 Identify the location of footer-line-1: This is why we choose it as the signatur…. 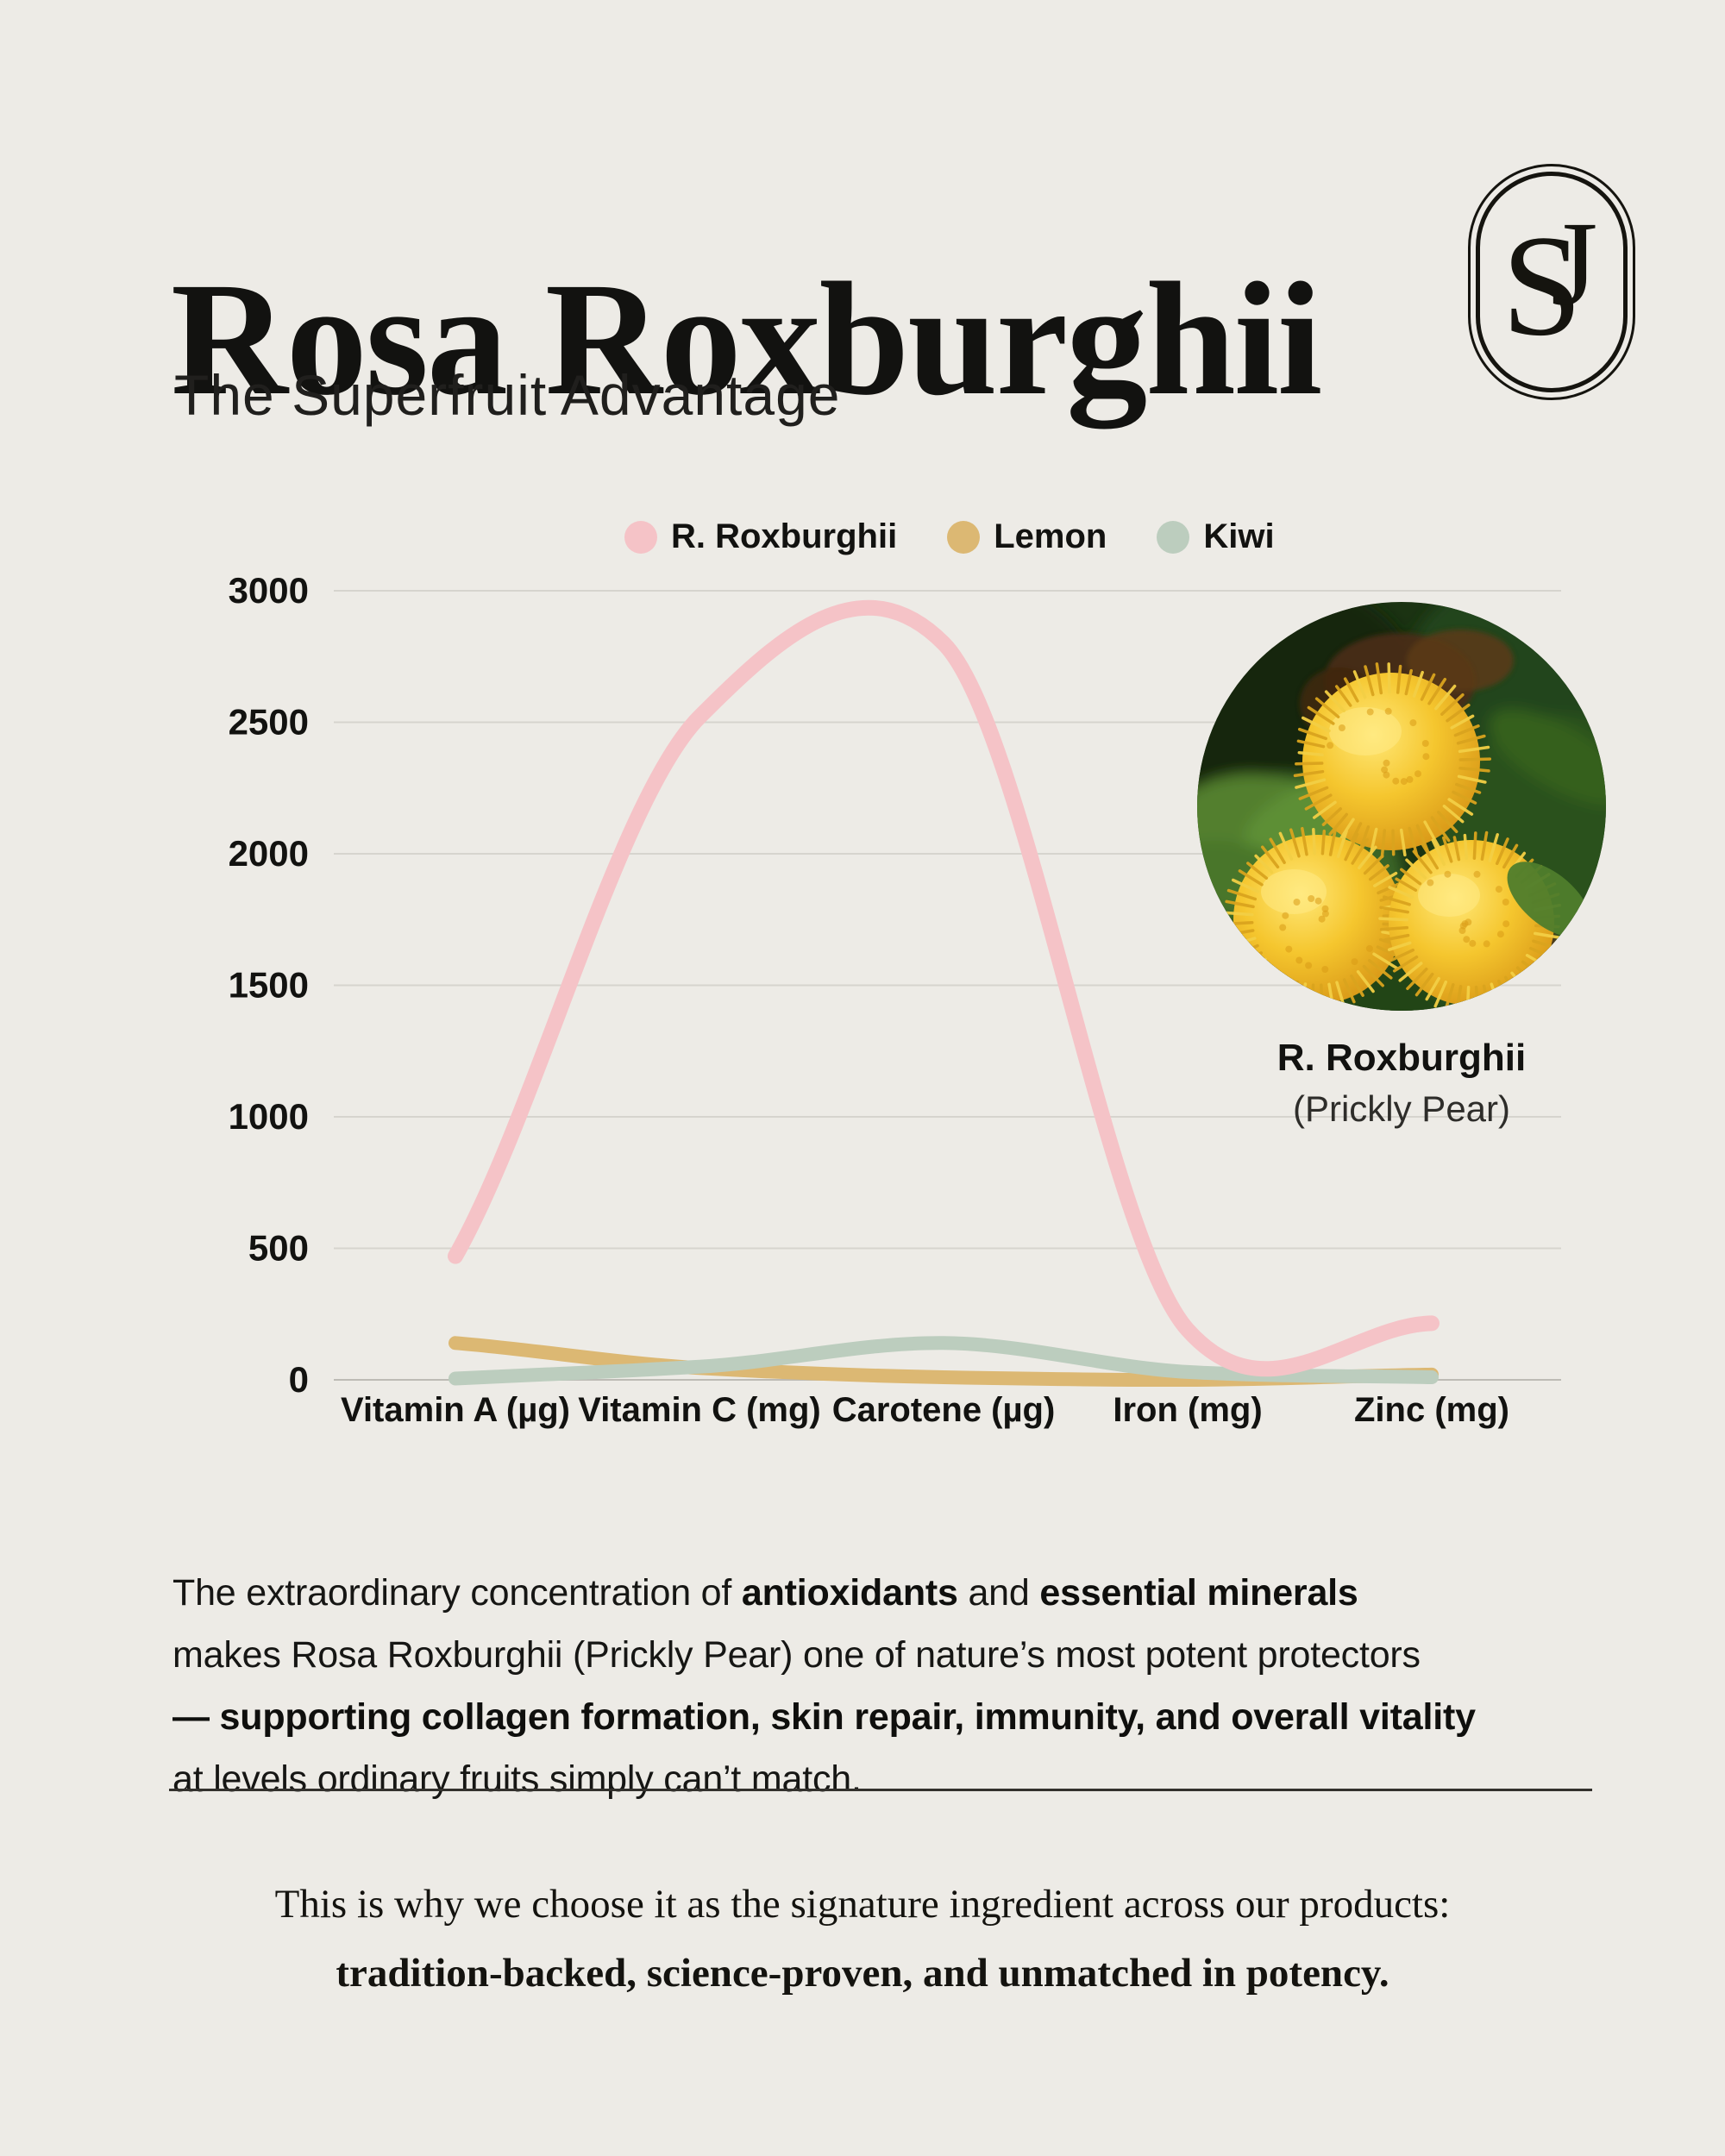
(862, 1904).